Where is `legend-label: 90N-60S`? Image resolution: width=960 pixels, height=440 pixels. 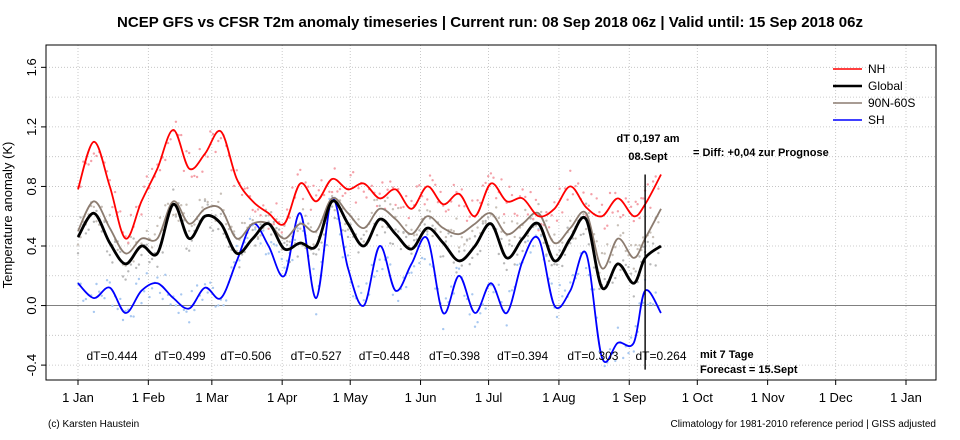
legend-label: 90N-60S is located at coordinates (891, 103).